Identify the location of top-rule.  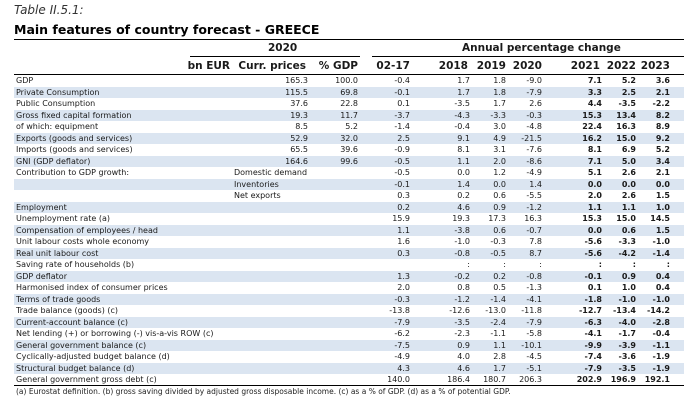
(349, 39).